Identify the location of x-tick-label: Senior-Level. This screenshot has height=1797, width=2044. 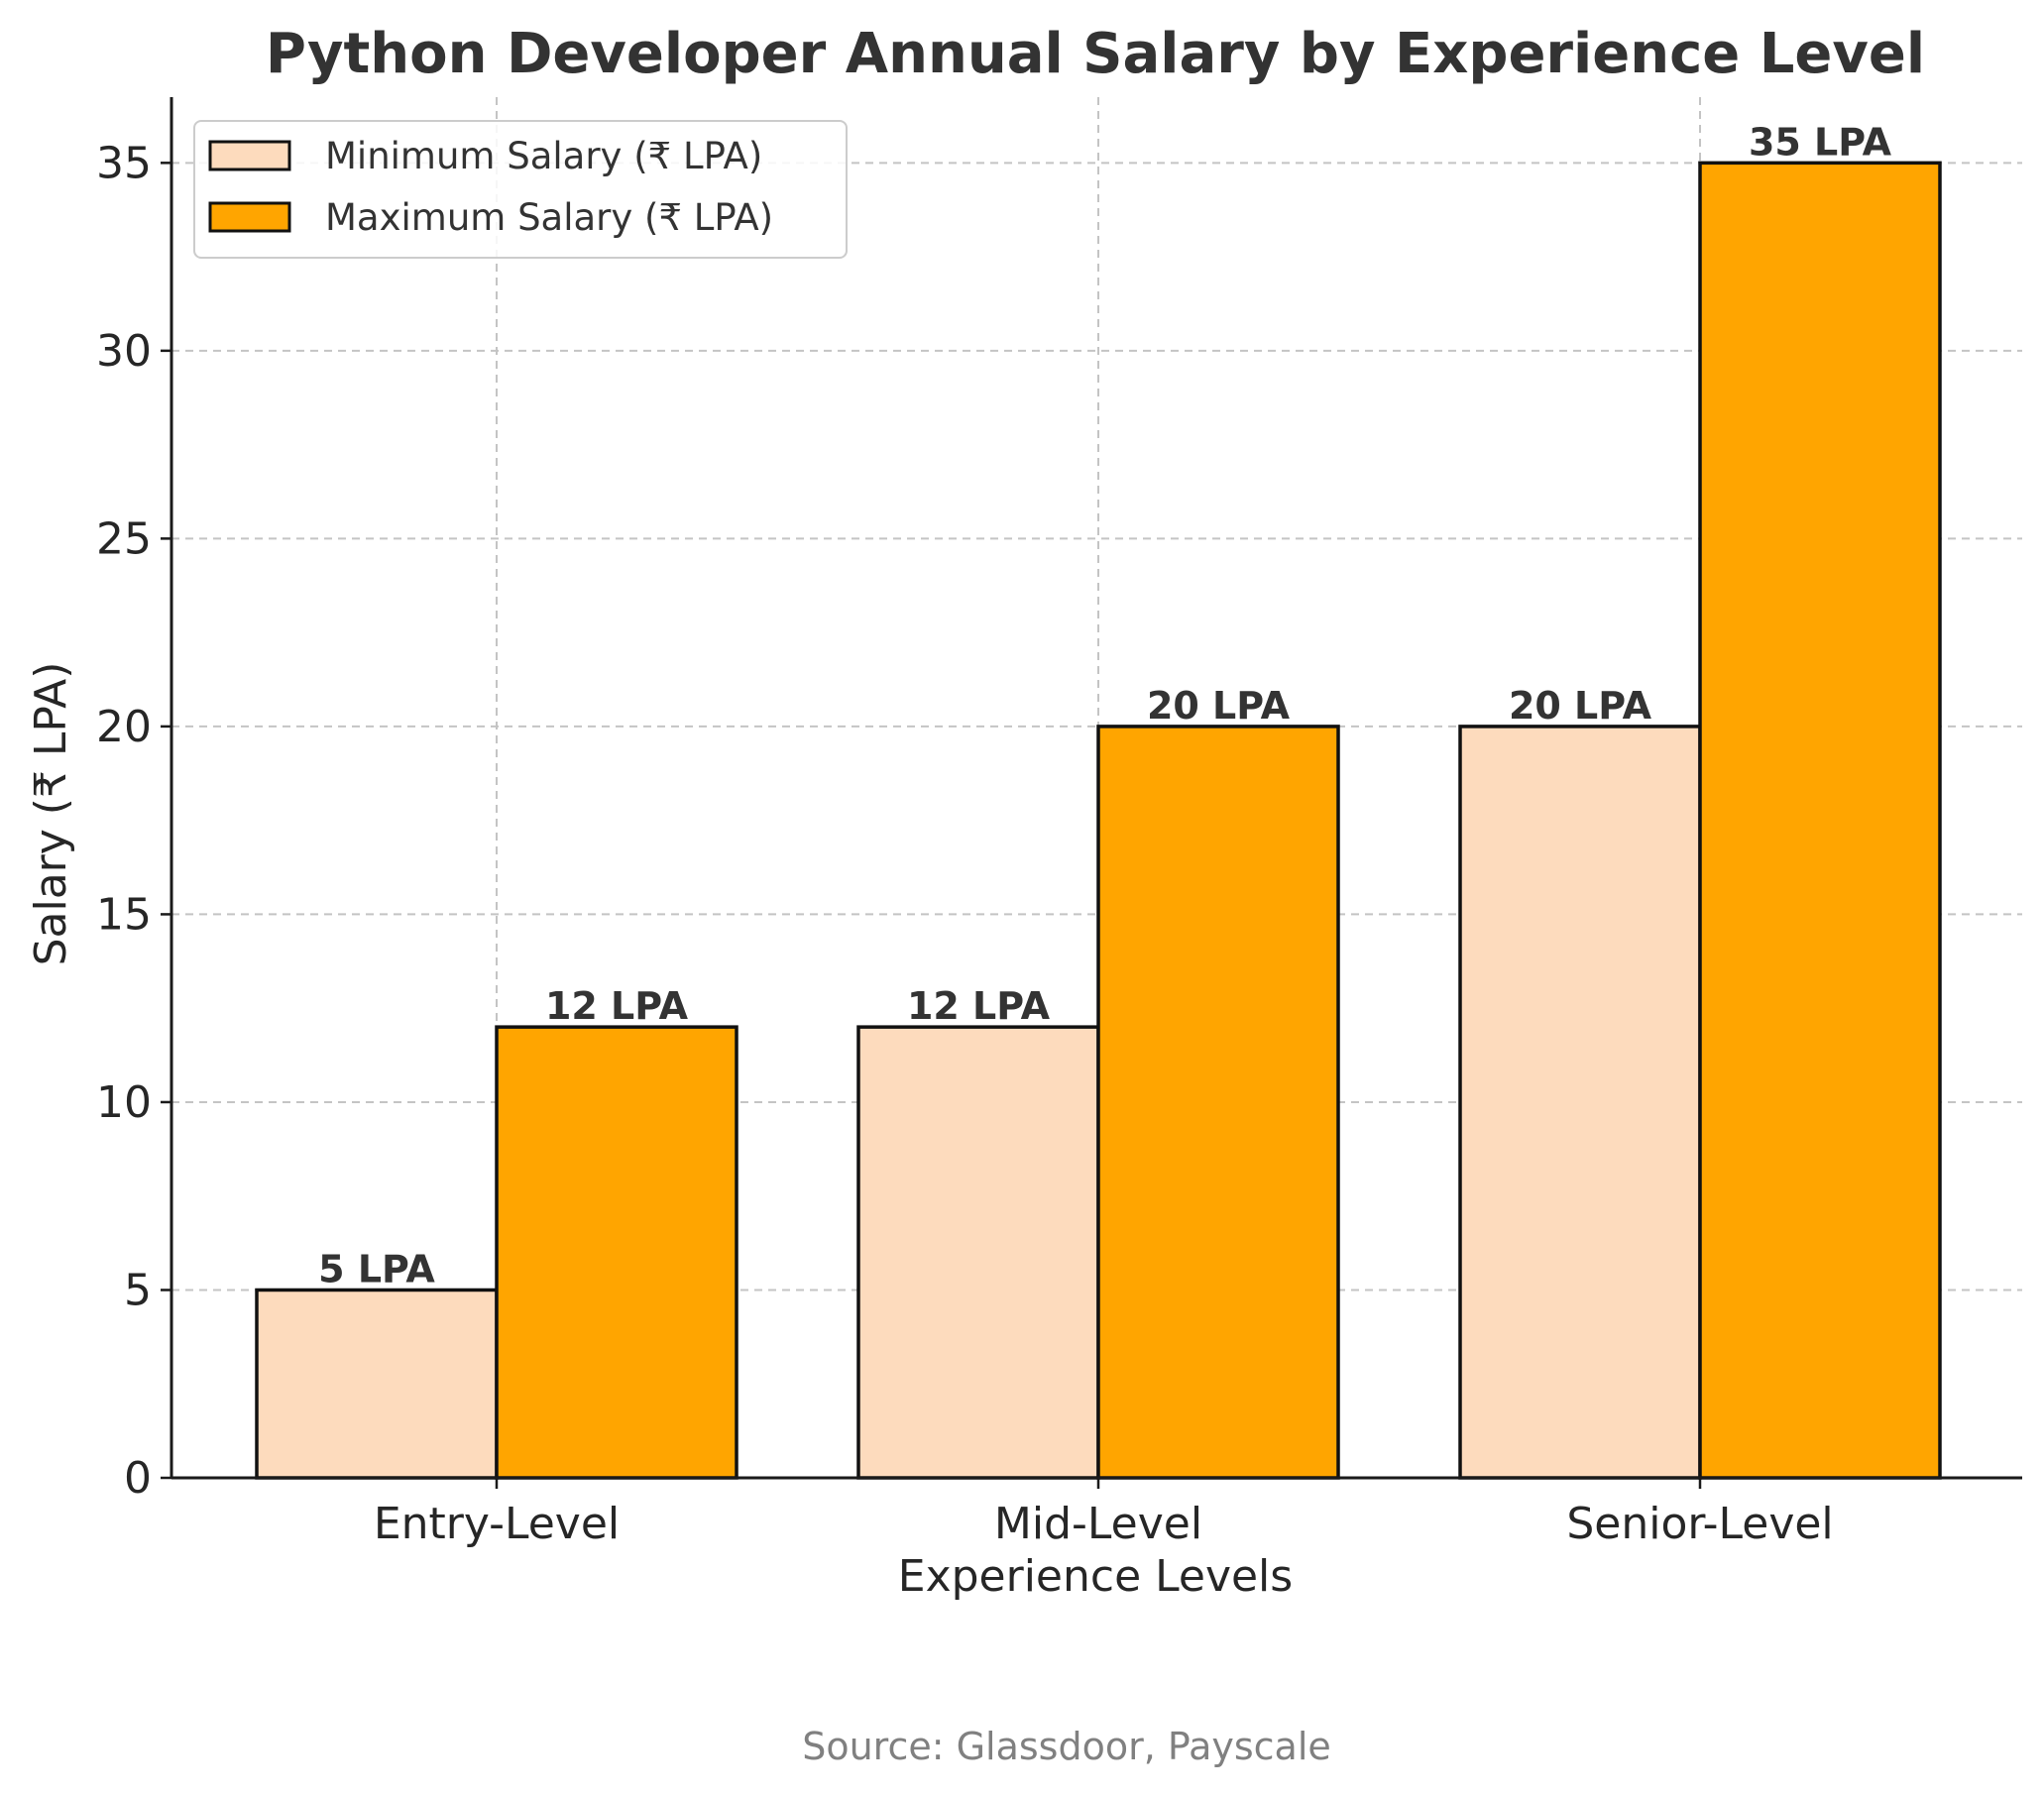
(1699, 1524).